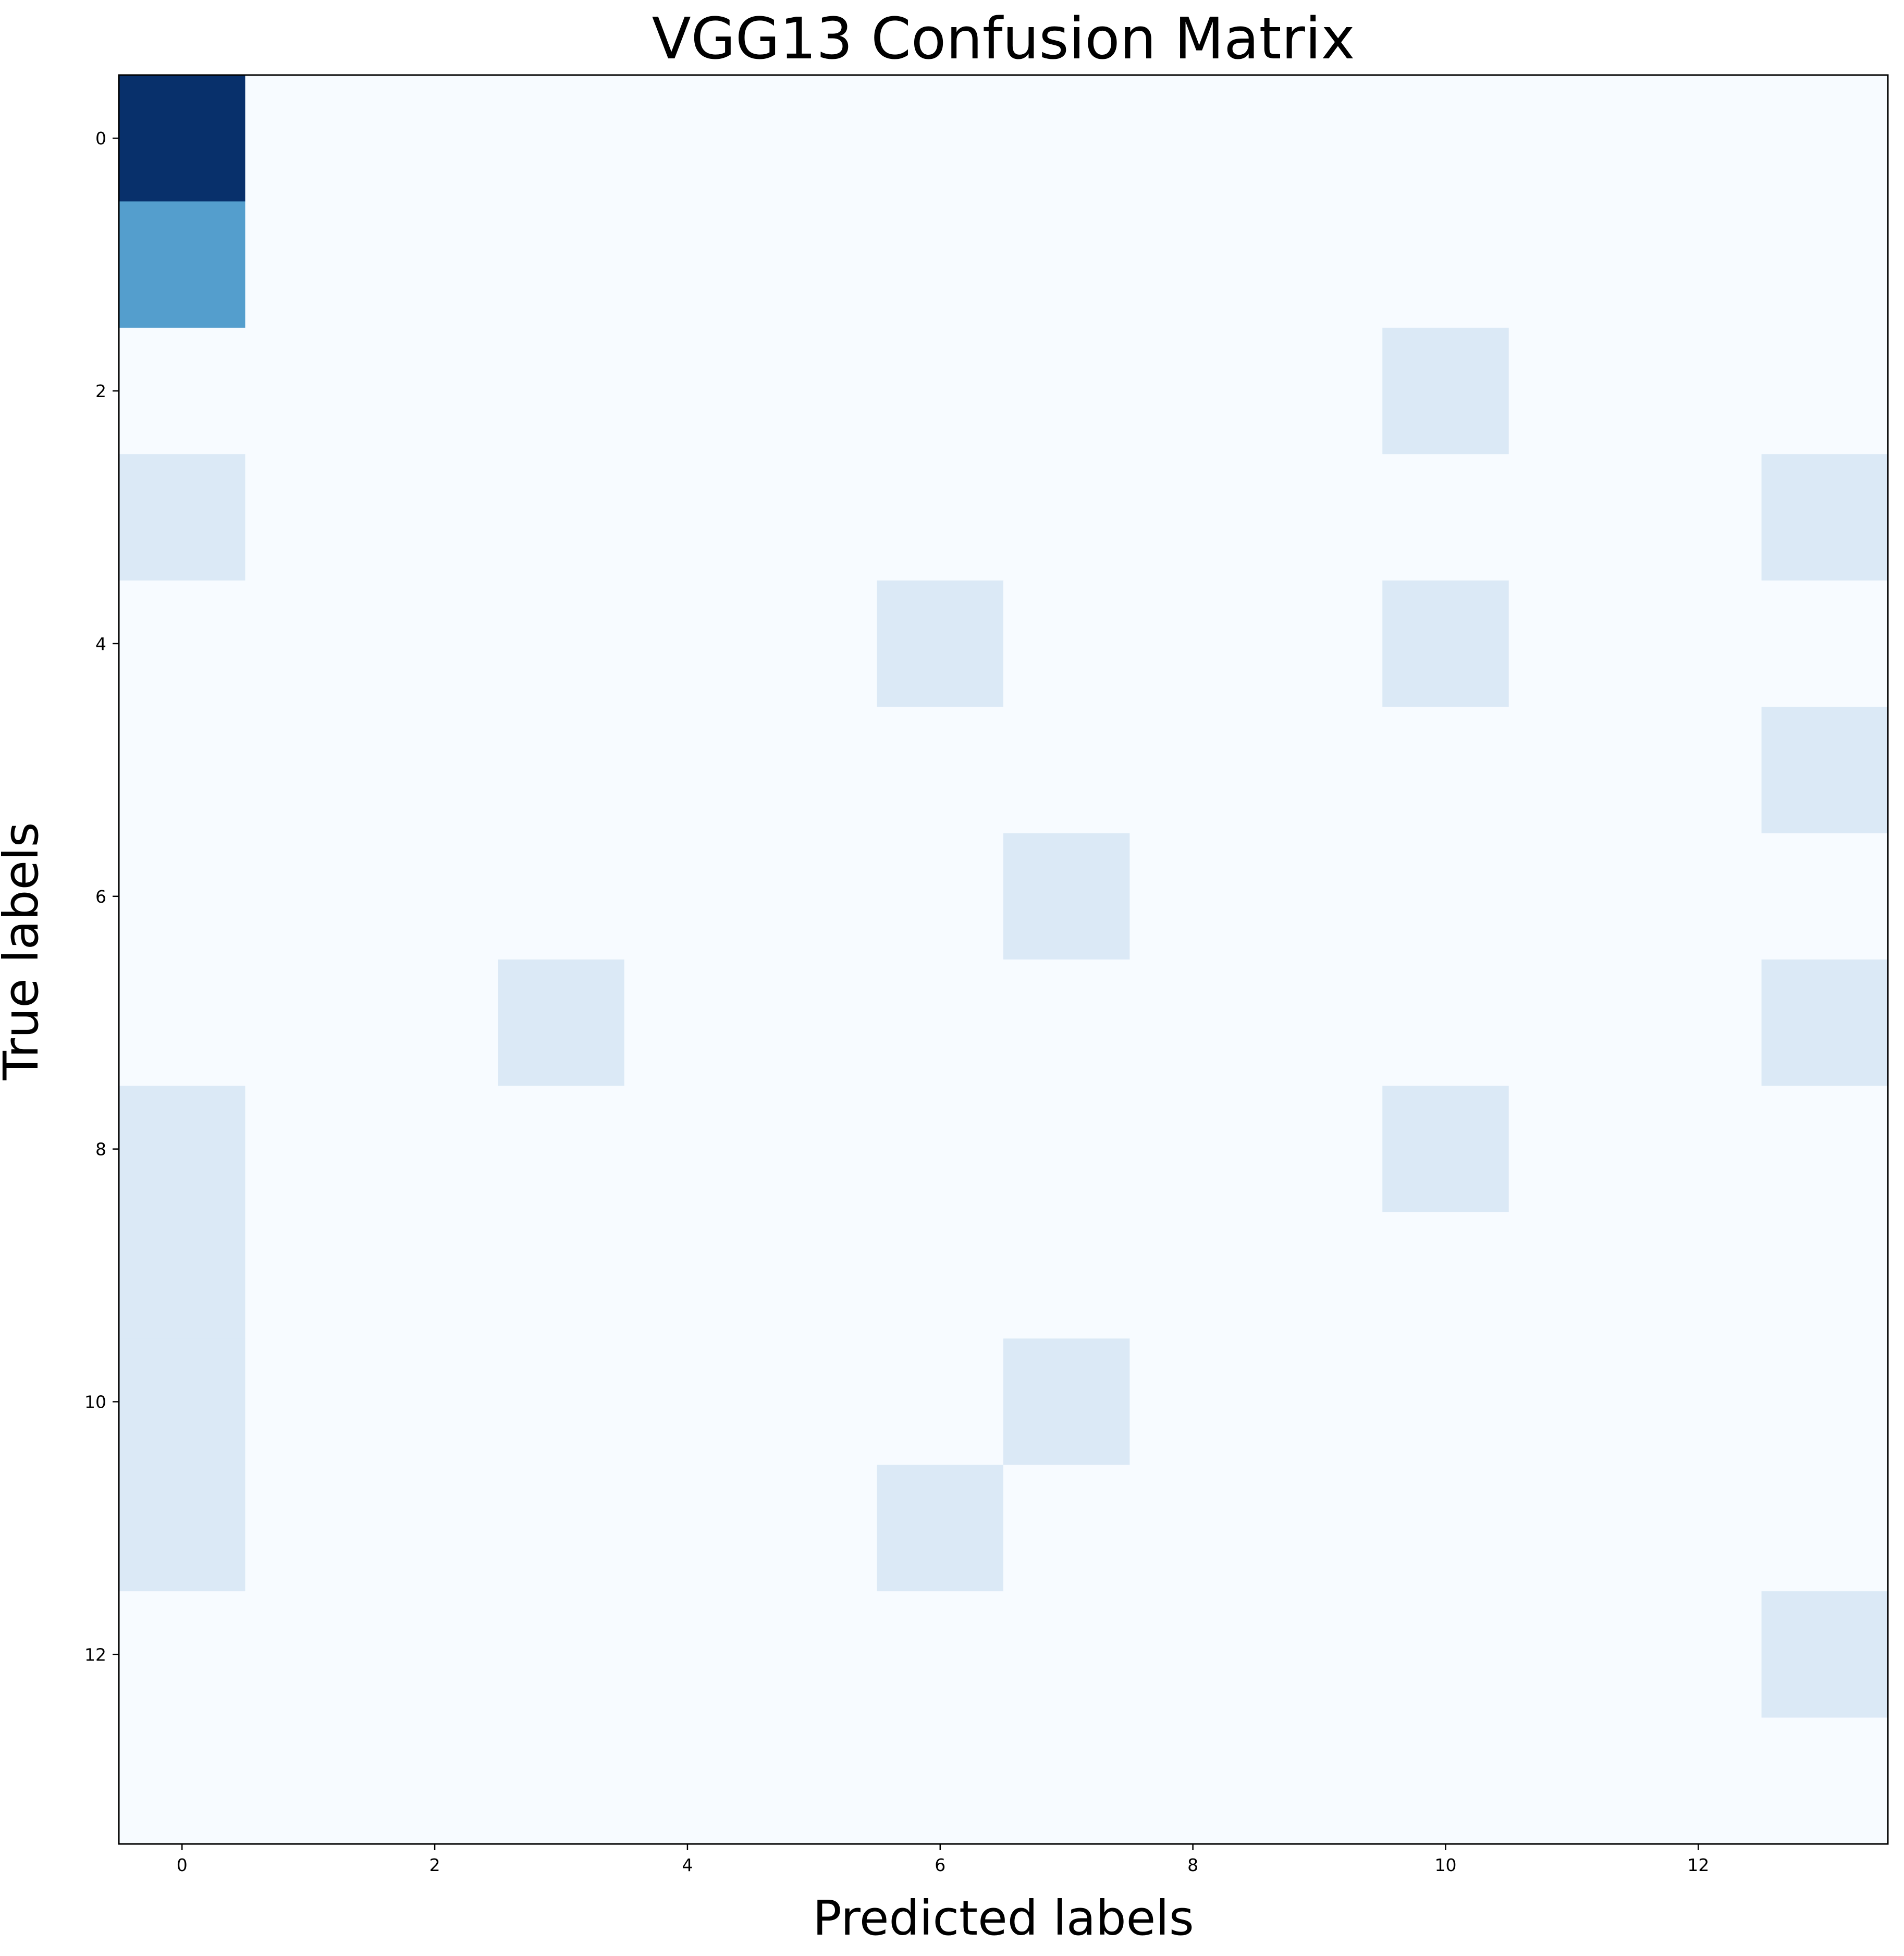 This screenshot has height=1956, width=1904. Describe the element at coordinates (24, 951) in the screenshot. I see `y-axis-label: True labels` at that location.